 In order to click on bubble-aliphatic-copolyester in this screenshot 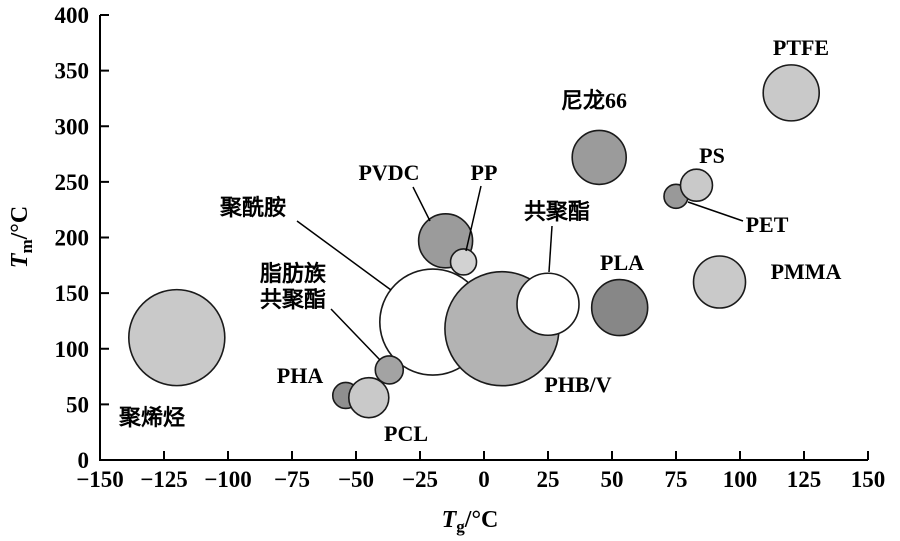, I will do `click(389, 370)`.